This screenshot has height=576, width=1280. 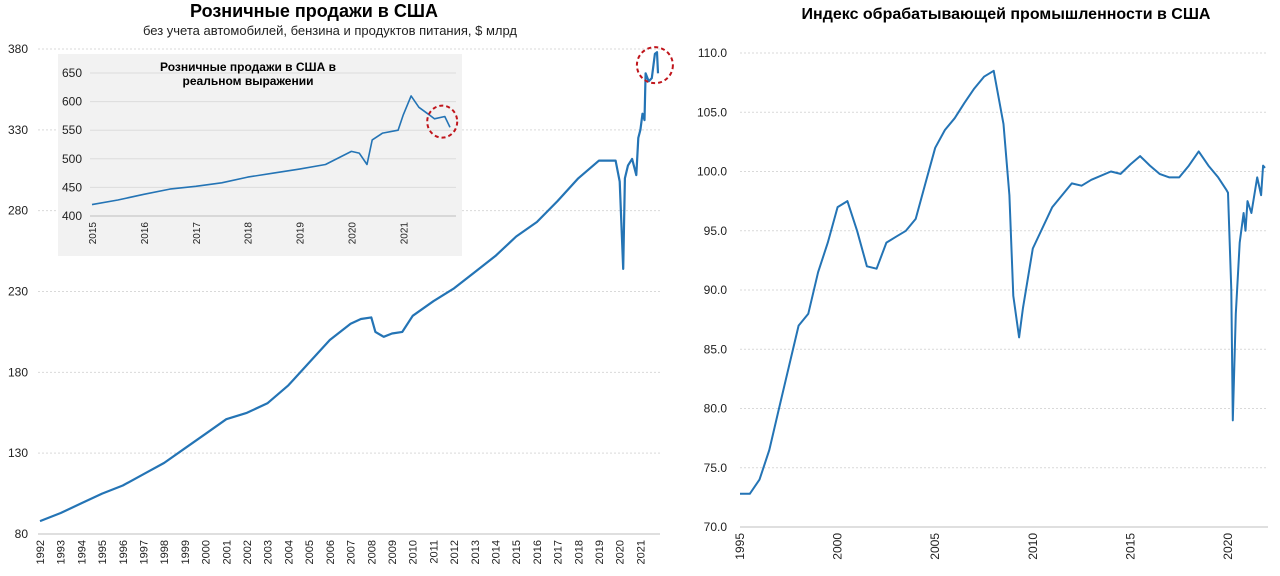 I want to click on inset-x-tick-label: 2017, so click(x=197, y=233).